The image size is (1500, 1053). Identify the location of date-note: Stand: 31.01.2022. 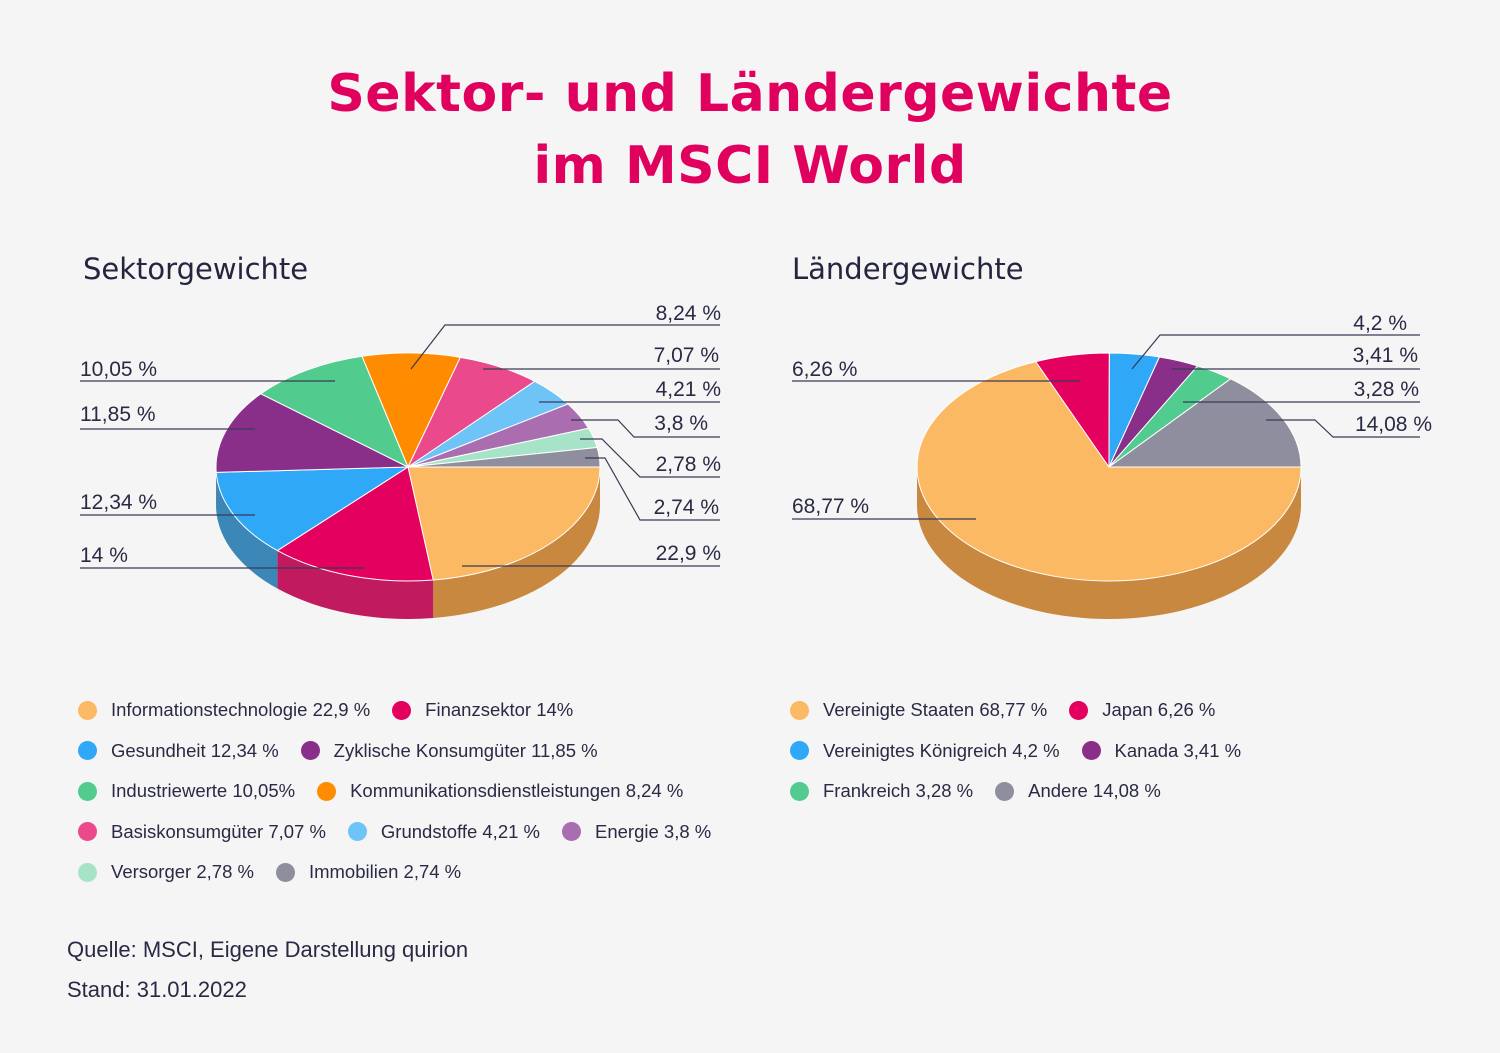
(157, 989).